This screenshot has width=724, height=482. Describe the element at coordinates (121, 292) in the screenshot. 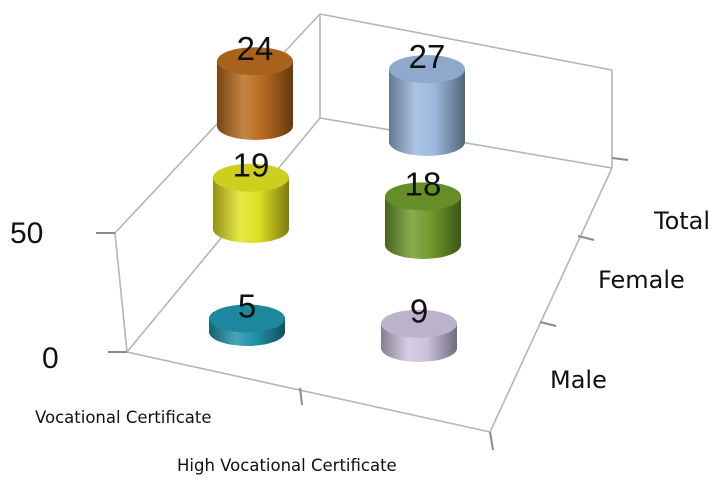

I see `left-vertical-edge` at that location.